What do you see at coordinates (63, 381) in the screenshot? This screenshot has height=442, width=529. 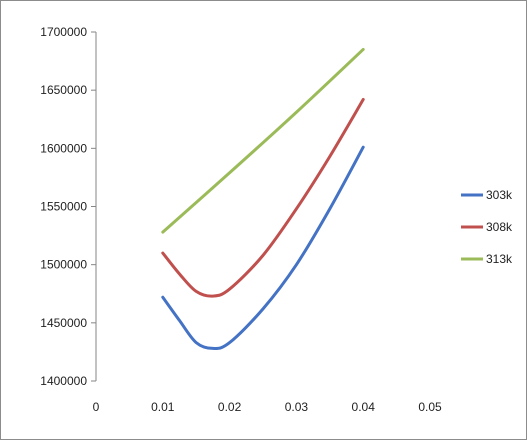 I see `y-tick-label: 1400000` at bounding box center [63, 381].